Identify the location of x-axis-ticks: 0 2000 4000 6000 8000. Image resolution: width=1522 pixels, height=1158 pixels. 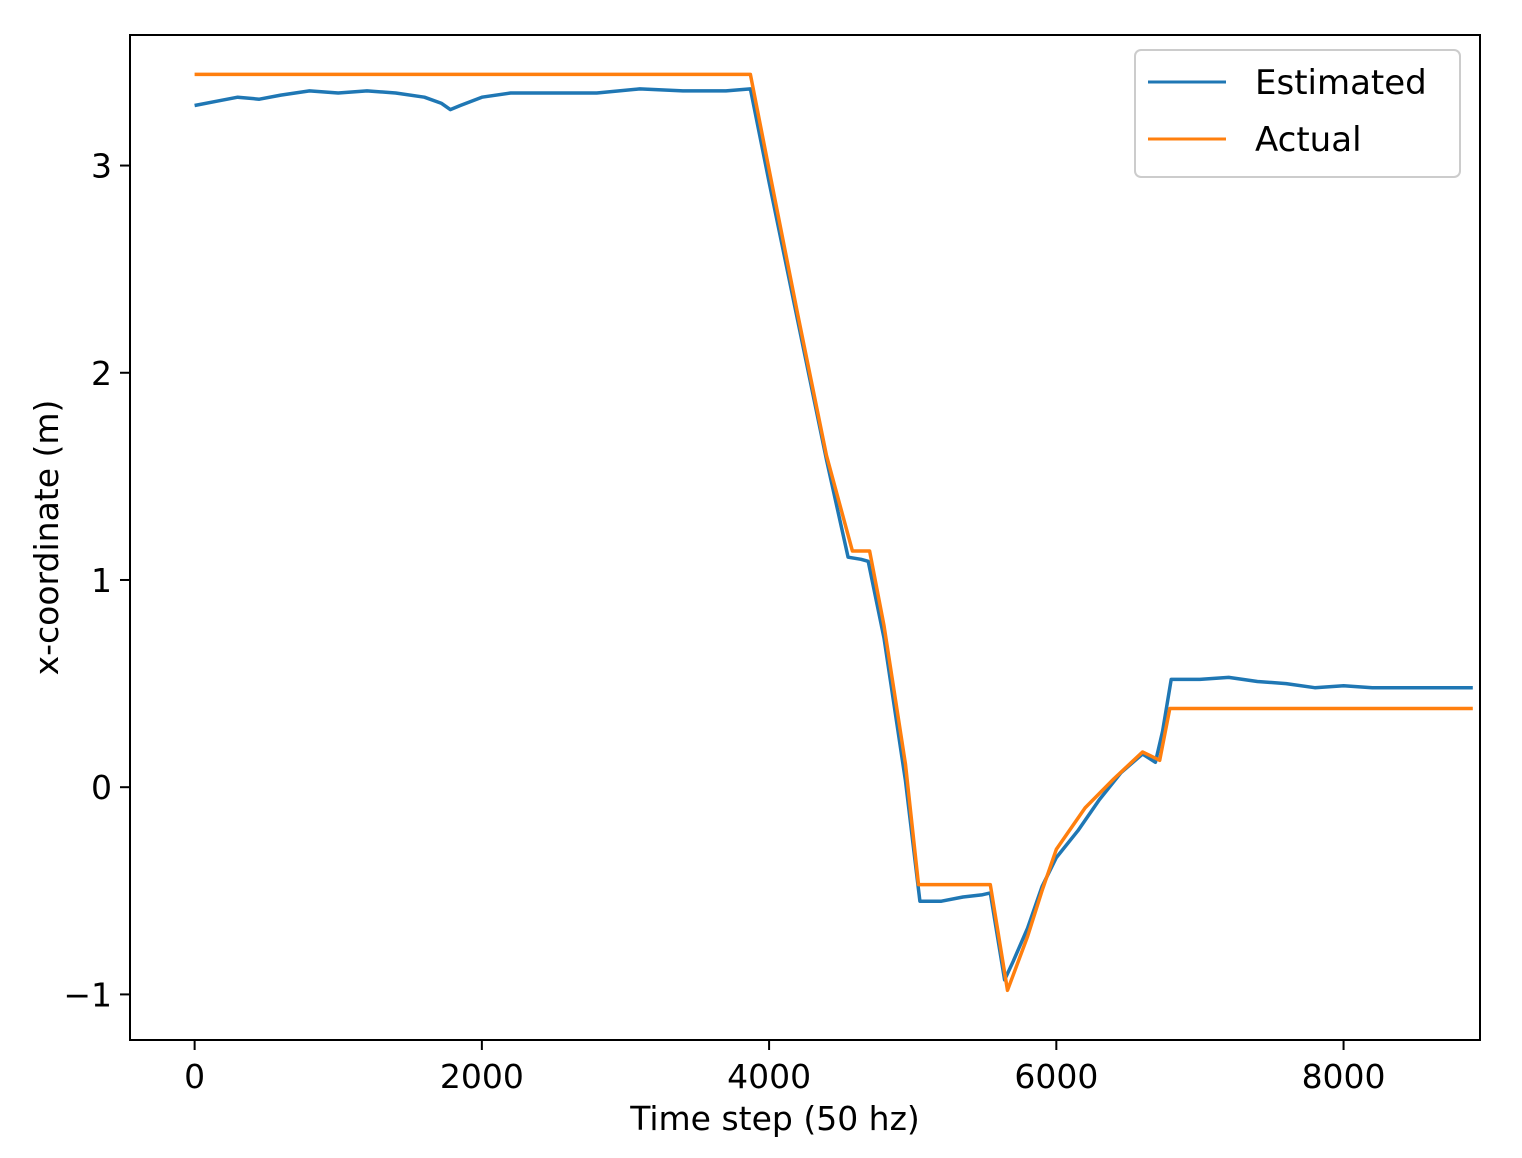
(785, 1068).